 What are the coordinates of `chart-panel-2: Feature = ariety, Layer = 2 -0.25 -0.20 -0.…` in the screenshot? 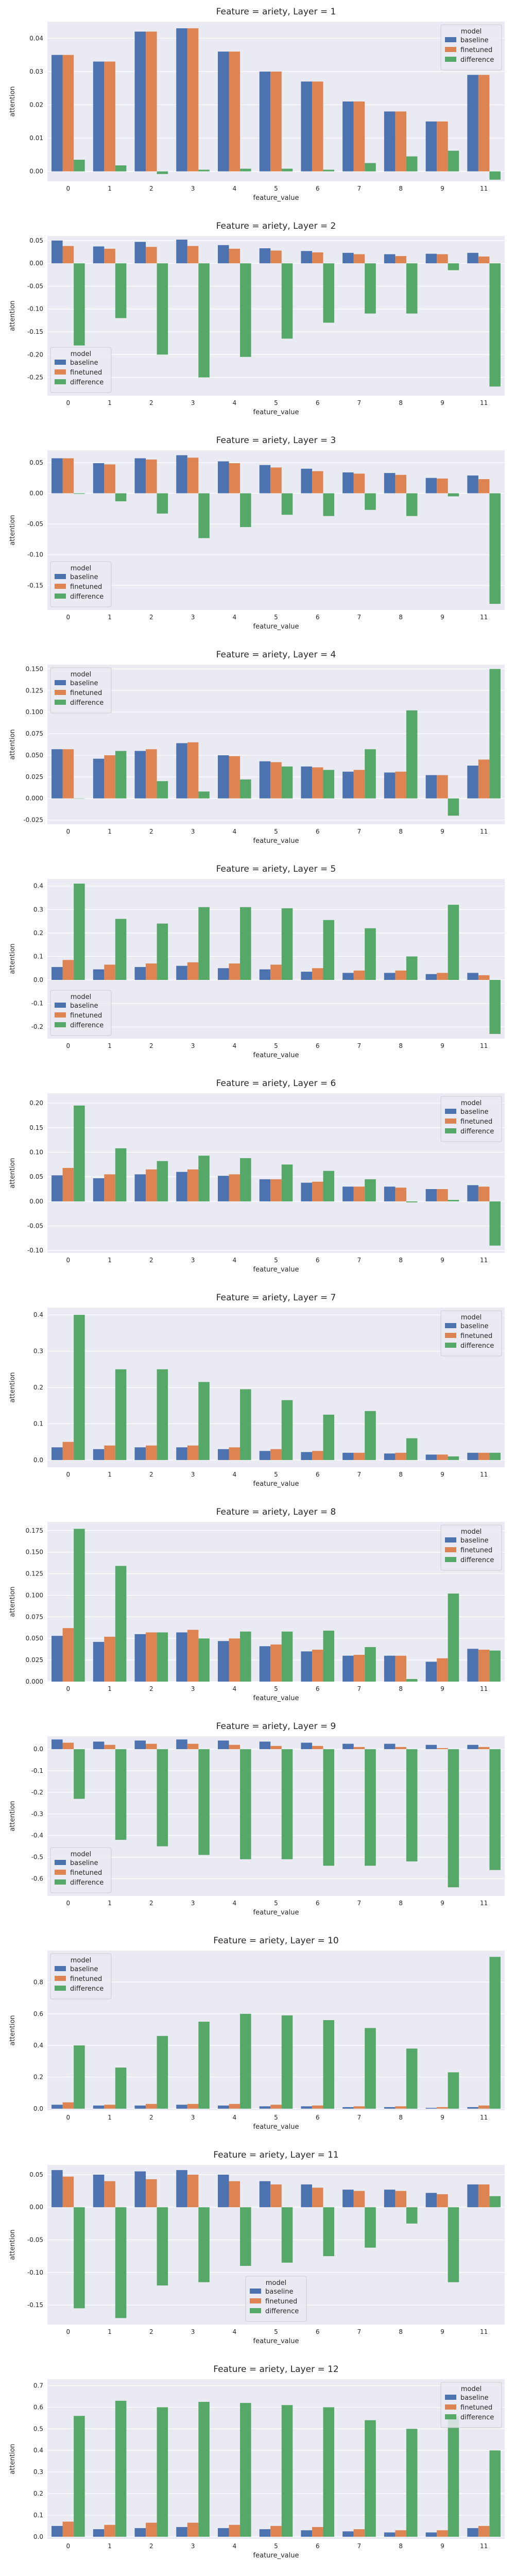 It's located at (257, 318).